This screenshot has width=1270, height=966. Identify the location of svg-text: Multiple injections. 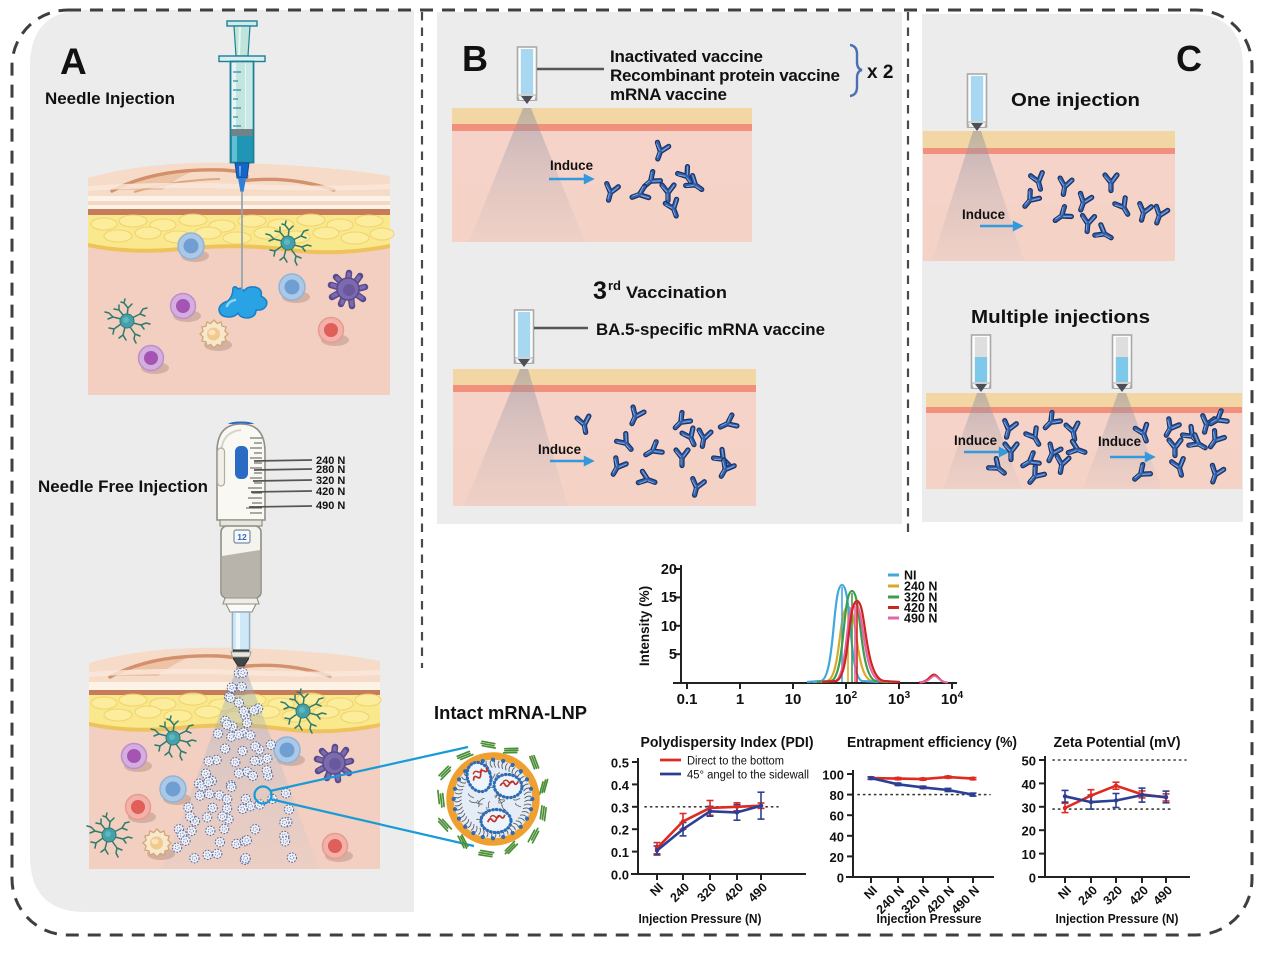
(1060, 316).